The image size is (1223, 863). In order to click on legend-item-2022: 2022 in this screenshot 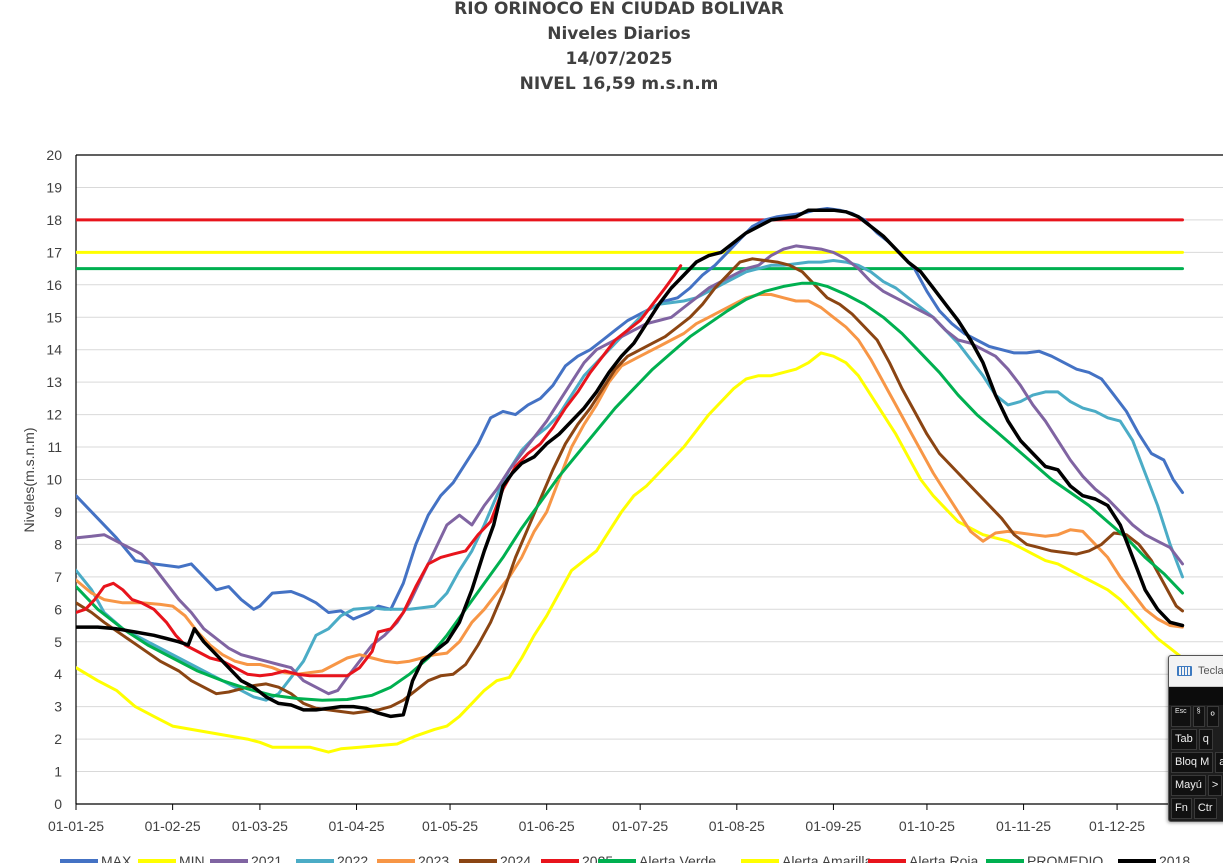, I will do `click(332, 858)`.